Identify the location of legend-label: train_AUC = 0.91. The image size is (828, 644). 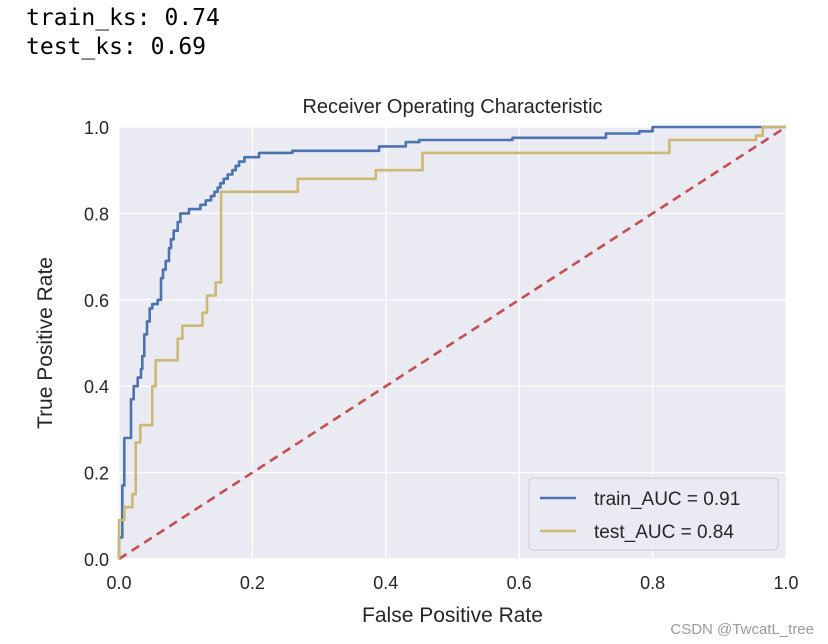
(667, 499).